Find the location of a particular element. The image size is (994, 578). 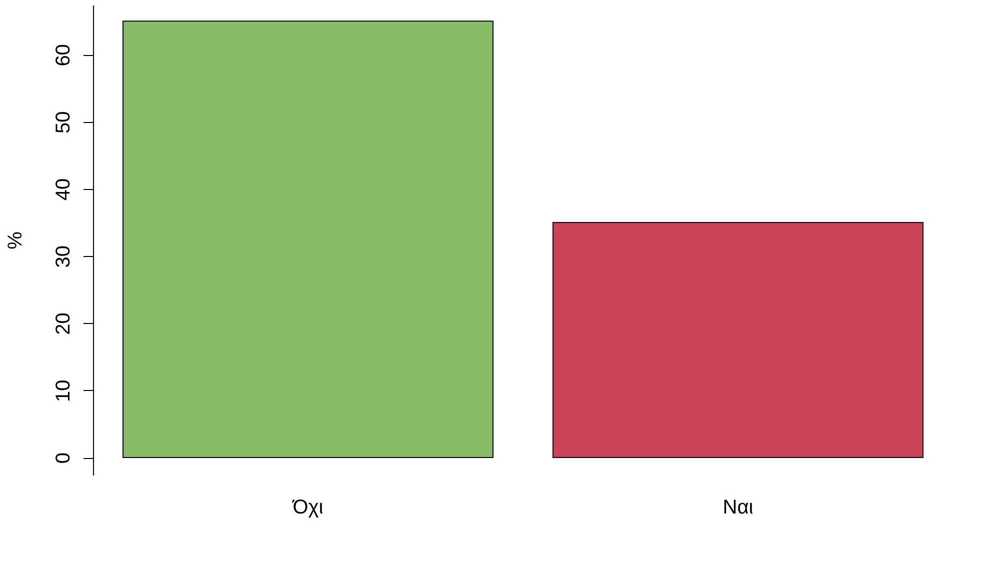

y-tick-label: 30 is located at coordinates (63, 256).